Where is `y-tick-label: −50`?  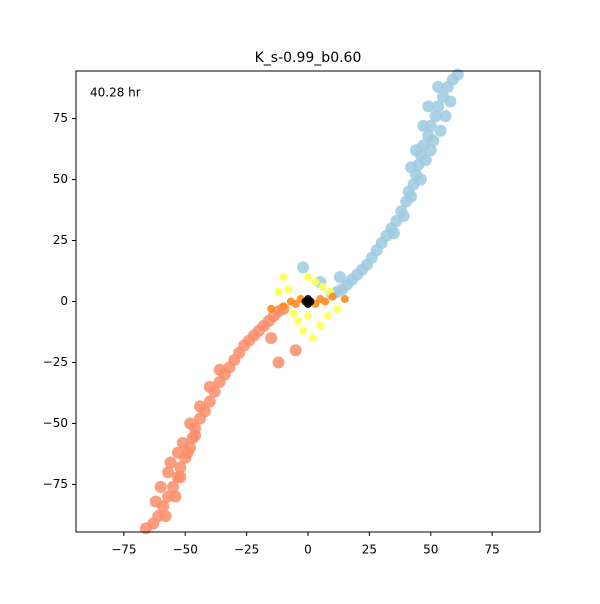
y-tick-label: −50 is located at coordinates (55, 423).